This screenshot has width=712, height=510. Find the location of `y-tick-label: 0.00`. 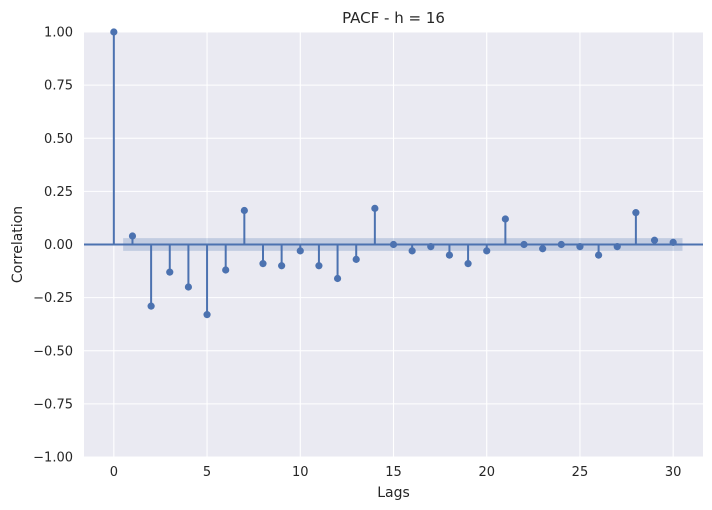

y-tick-label: 0.00 is located at coordinates (58, 245).